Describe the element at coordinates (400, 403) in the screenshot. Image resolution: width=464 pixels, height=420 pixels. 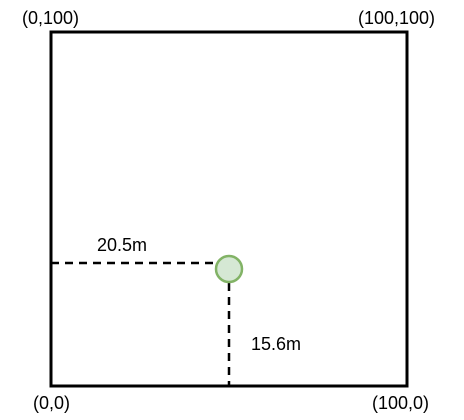
I see `corner-label-bottom-right: (100,0)` at that location.